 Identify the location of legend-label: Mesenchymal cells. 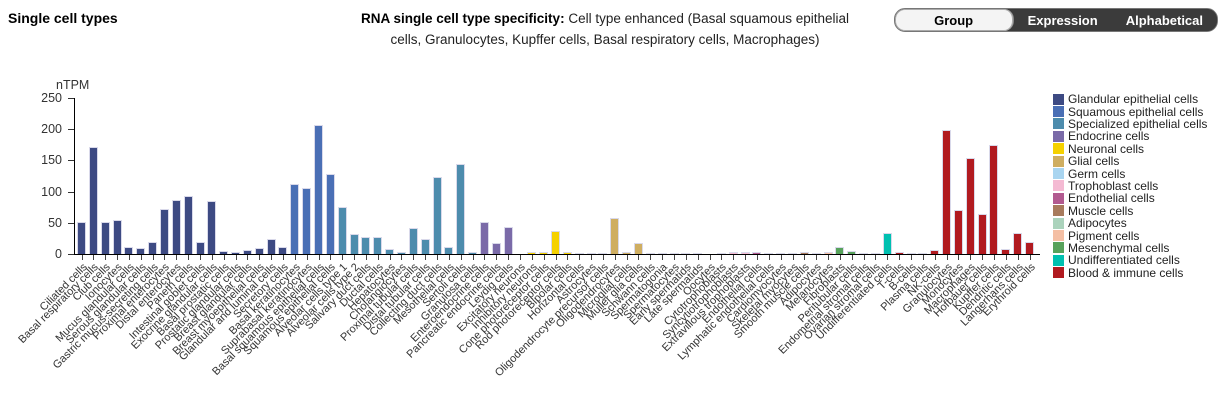
(1119, 247).